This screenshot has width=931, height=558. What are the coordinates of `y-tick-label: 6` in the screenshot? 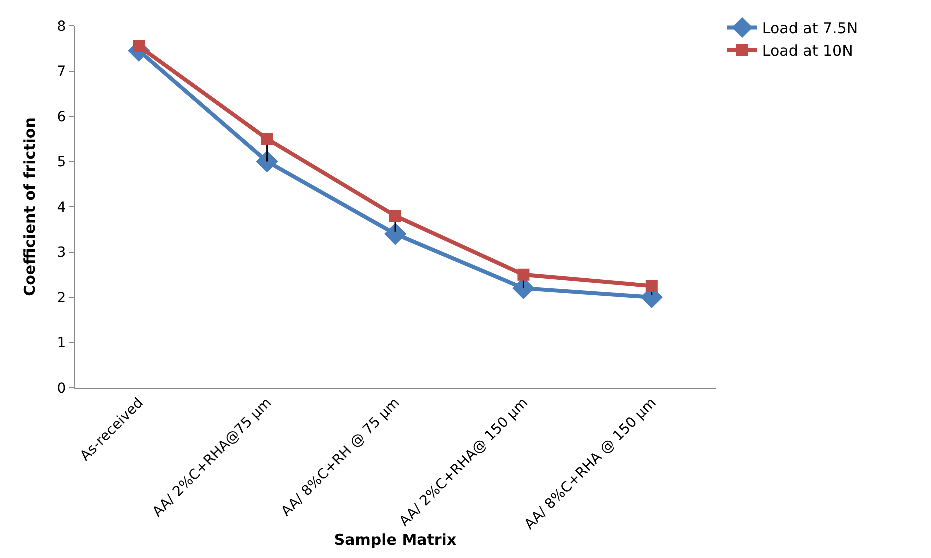 It's located at (61, 117).